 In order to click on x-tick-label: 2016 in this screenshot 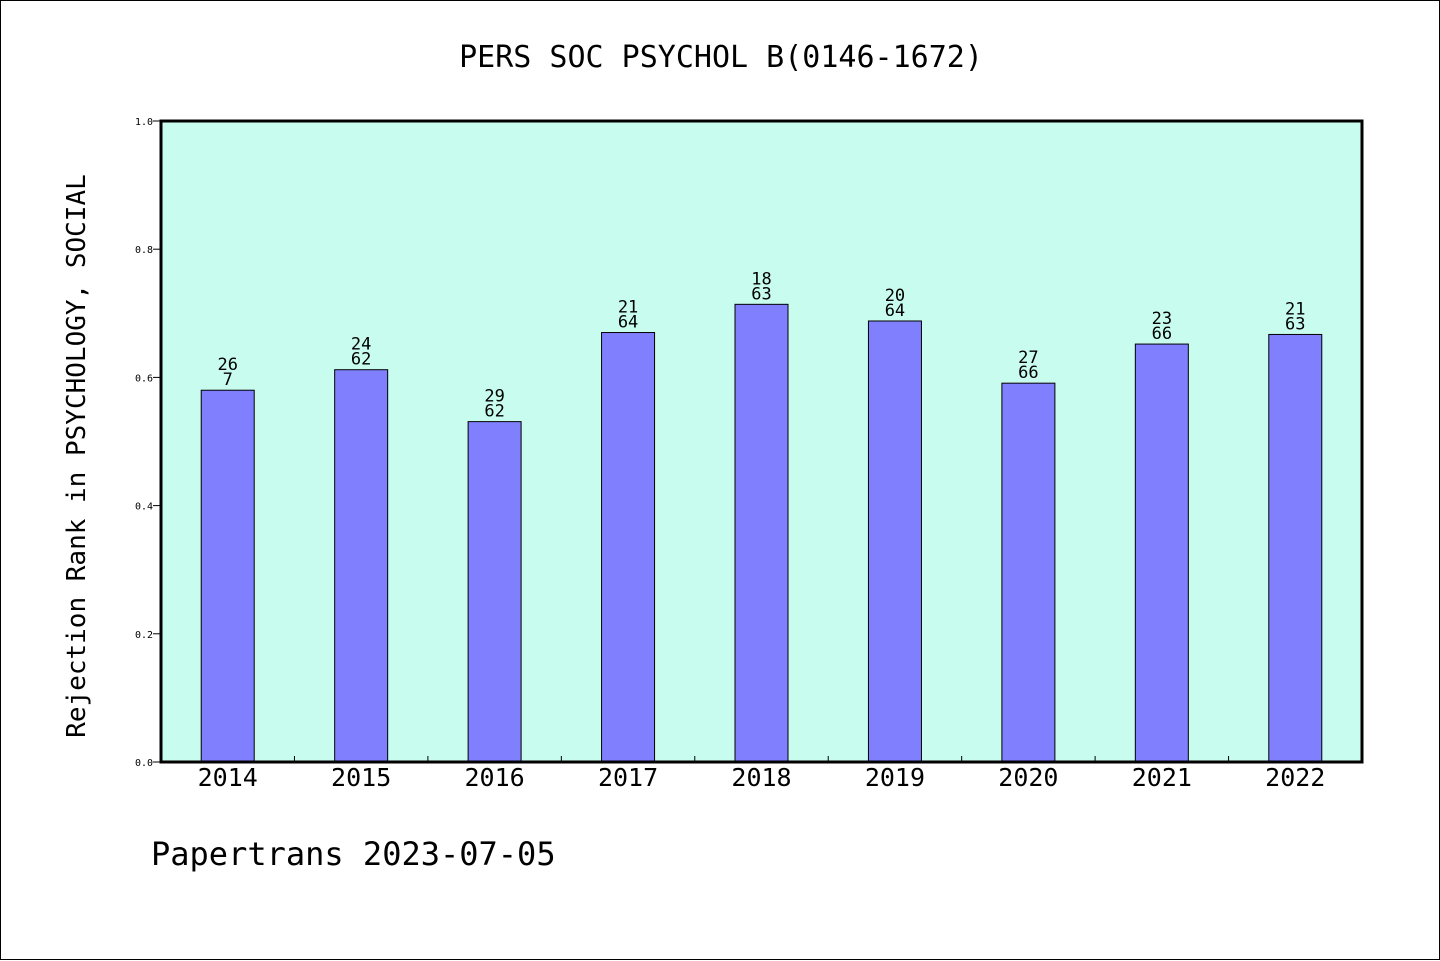, I will do `click(495, 777)`.